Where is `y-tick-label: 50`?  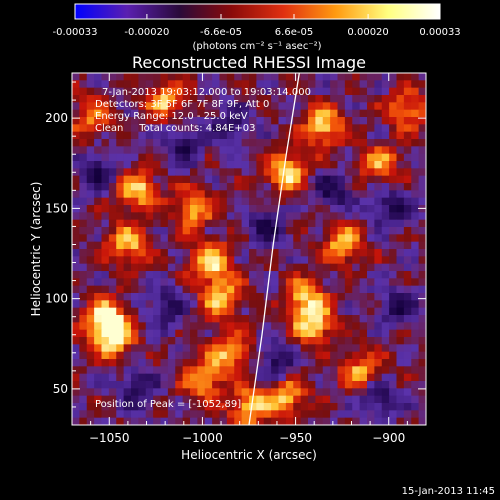
y-tick-label: 50 is located at coordinates (60, 389).